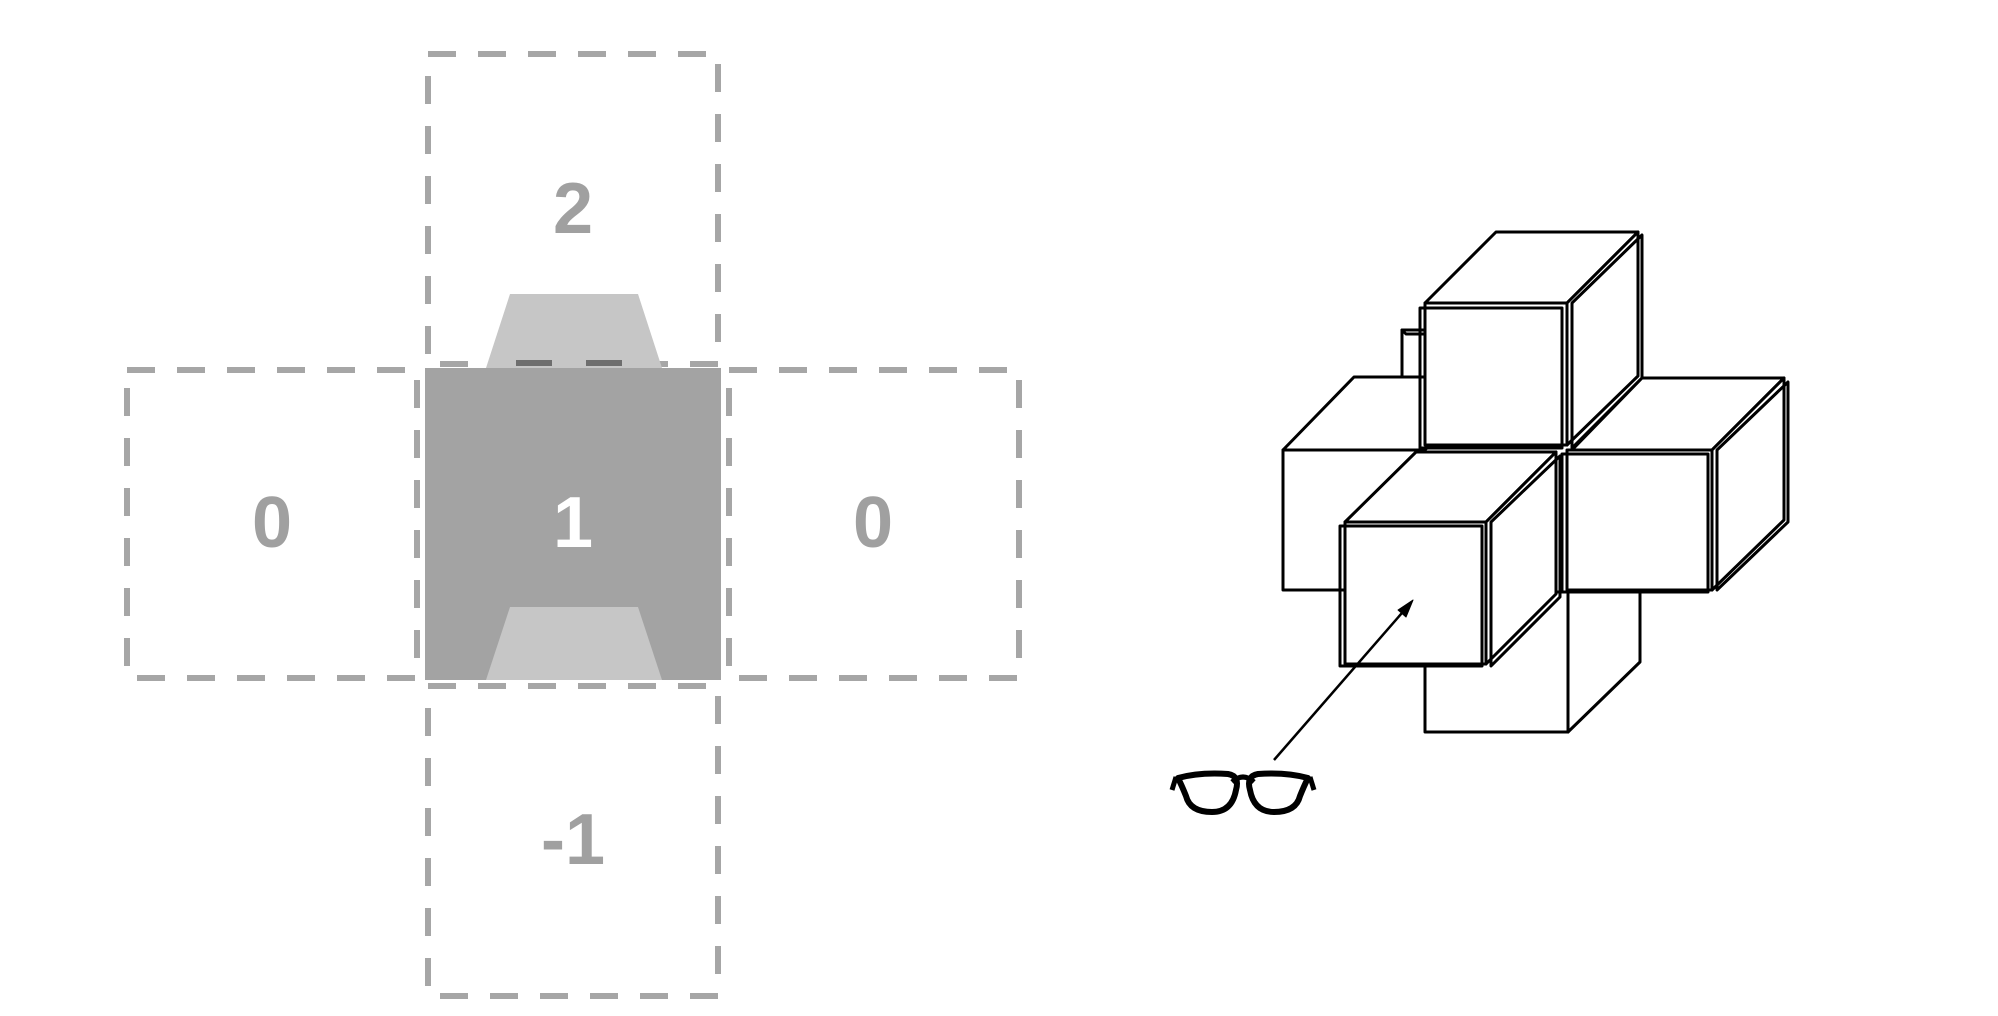  Describe the element at coordinates (1243, 792) in the screenshot. I see `glasses-icon` at that location.